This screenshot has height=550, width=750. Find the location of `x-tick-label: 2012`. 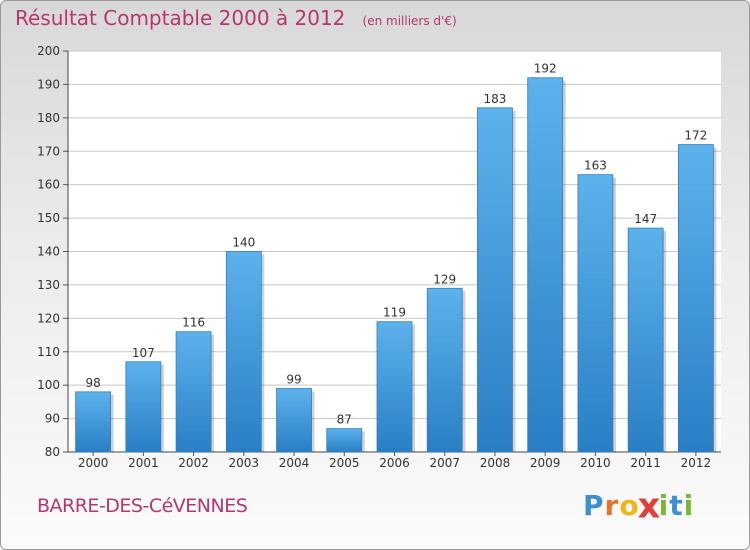

x-tick-label: 2012 is located at coordinates (696, 463).